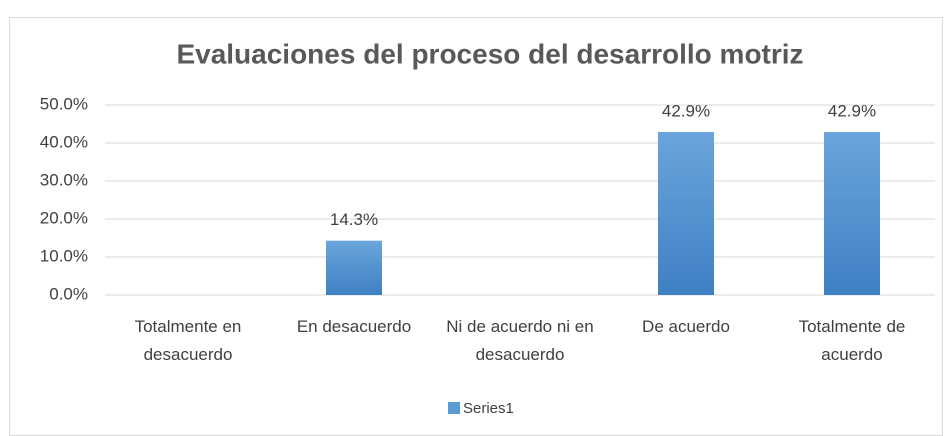 This screenshot has height=436, width=952. What do you see at coordinates (519, 340) in the screenshot?
I see `x-tick-label: Ni de acuerdo ni en desacuerdo` at bounding box center [519, 340].